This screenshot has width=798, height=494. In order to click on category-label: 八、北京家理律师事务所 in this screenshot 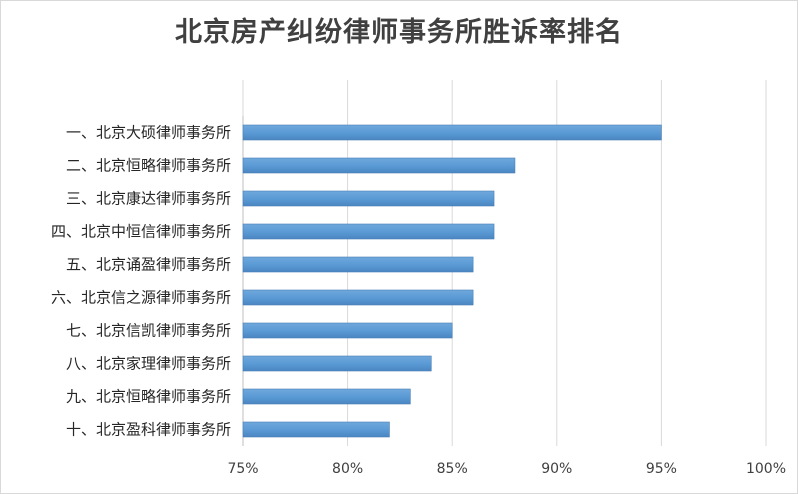, I will do `click(148, 364)`.